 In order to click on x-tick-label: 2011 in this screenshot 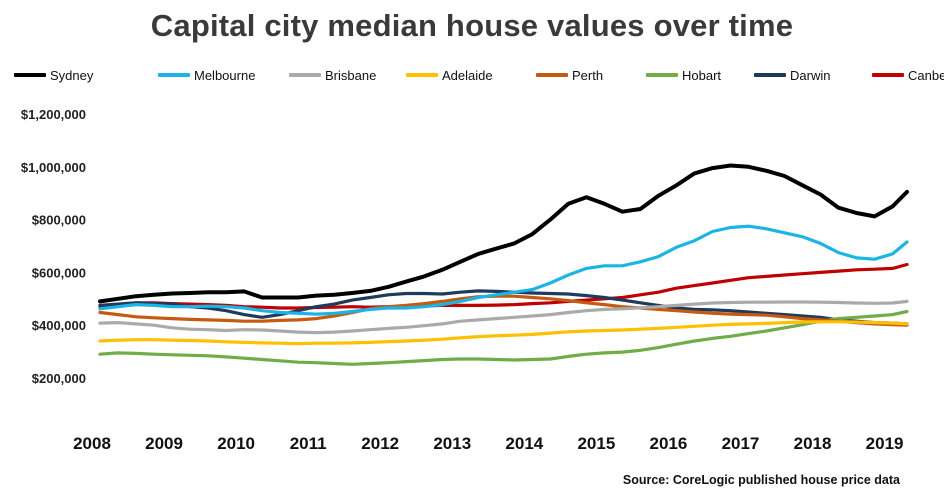, I will do `click(308, 443)`.